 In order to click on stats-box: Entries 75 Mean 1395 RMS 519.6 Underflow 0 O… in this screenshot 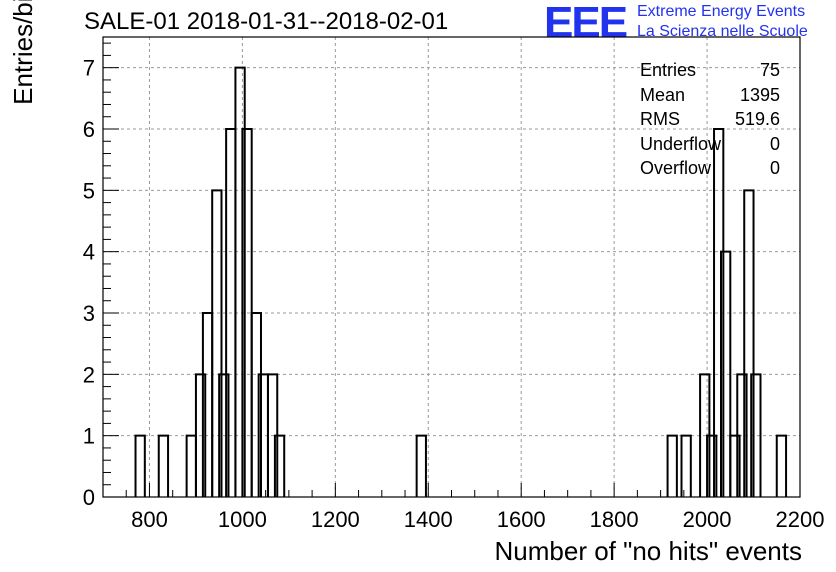, I will do `click(710, 119)`.